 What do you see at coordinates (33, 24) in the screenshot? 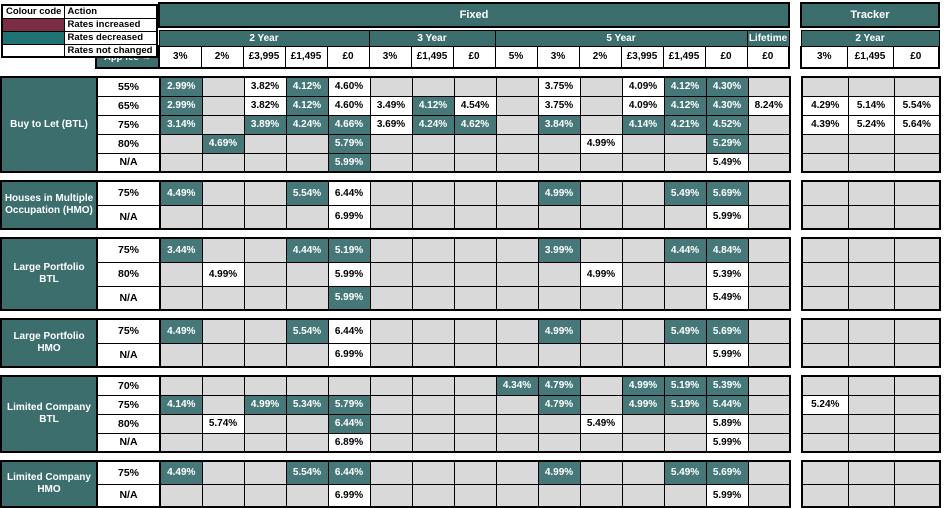
I see `rates-increased-swatch` at bounding box center [33, 24].